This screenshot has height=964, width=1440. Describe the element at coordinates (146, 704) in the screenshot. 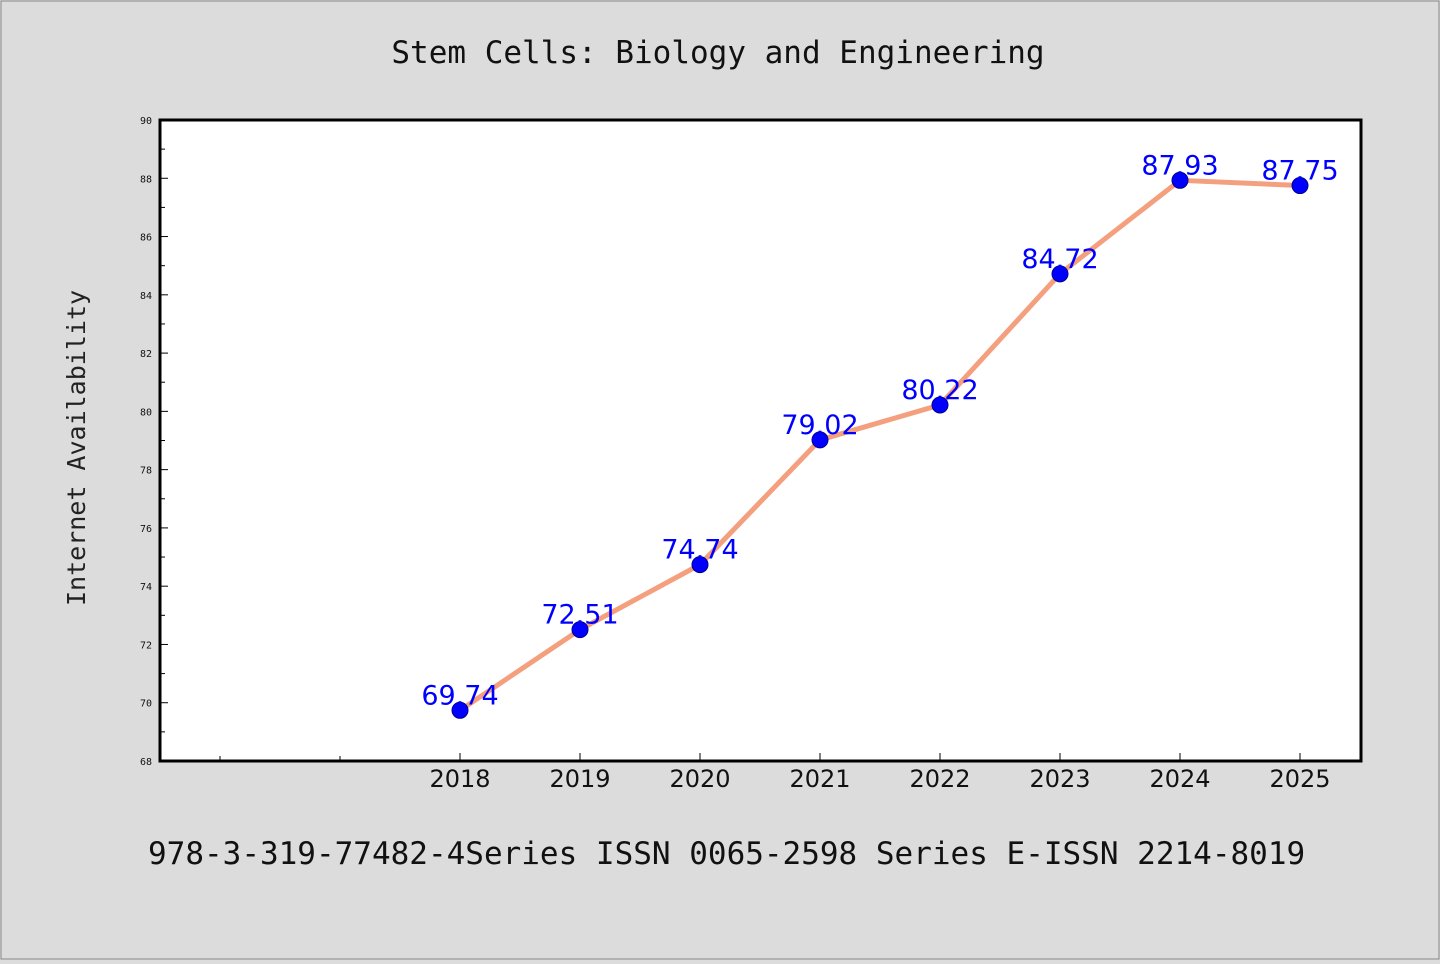

I see `y-tick-label: 70` at that location.